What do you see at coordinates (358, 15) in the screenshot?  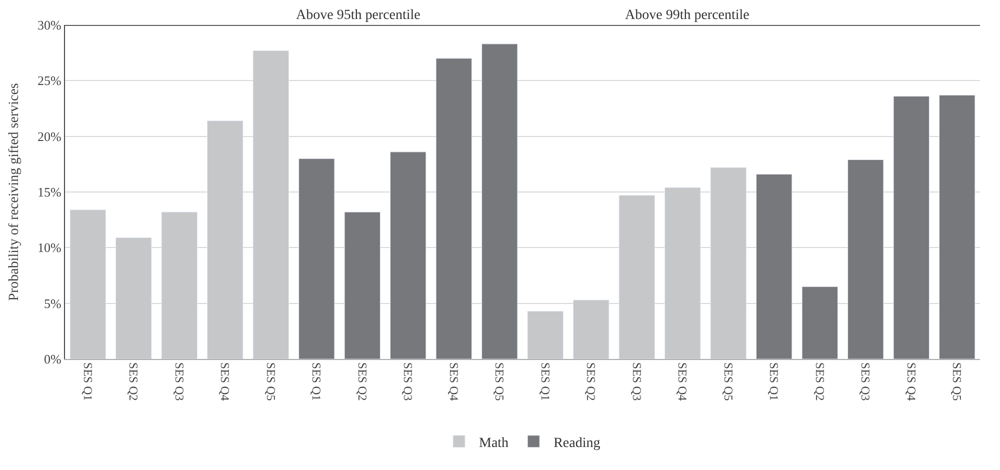 I see `text: Above 95th percentile` at bounding box center [358, 15].